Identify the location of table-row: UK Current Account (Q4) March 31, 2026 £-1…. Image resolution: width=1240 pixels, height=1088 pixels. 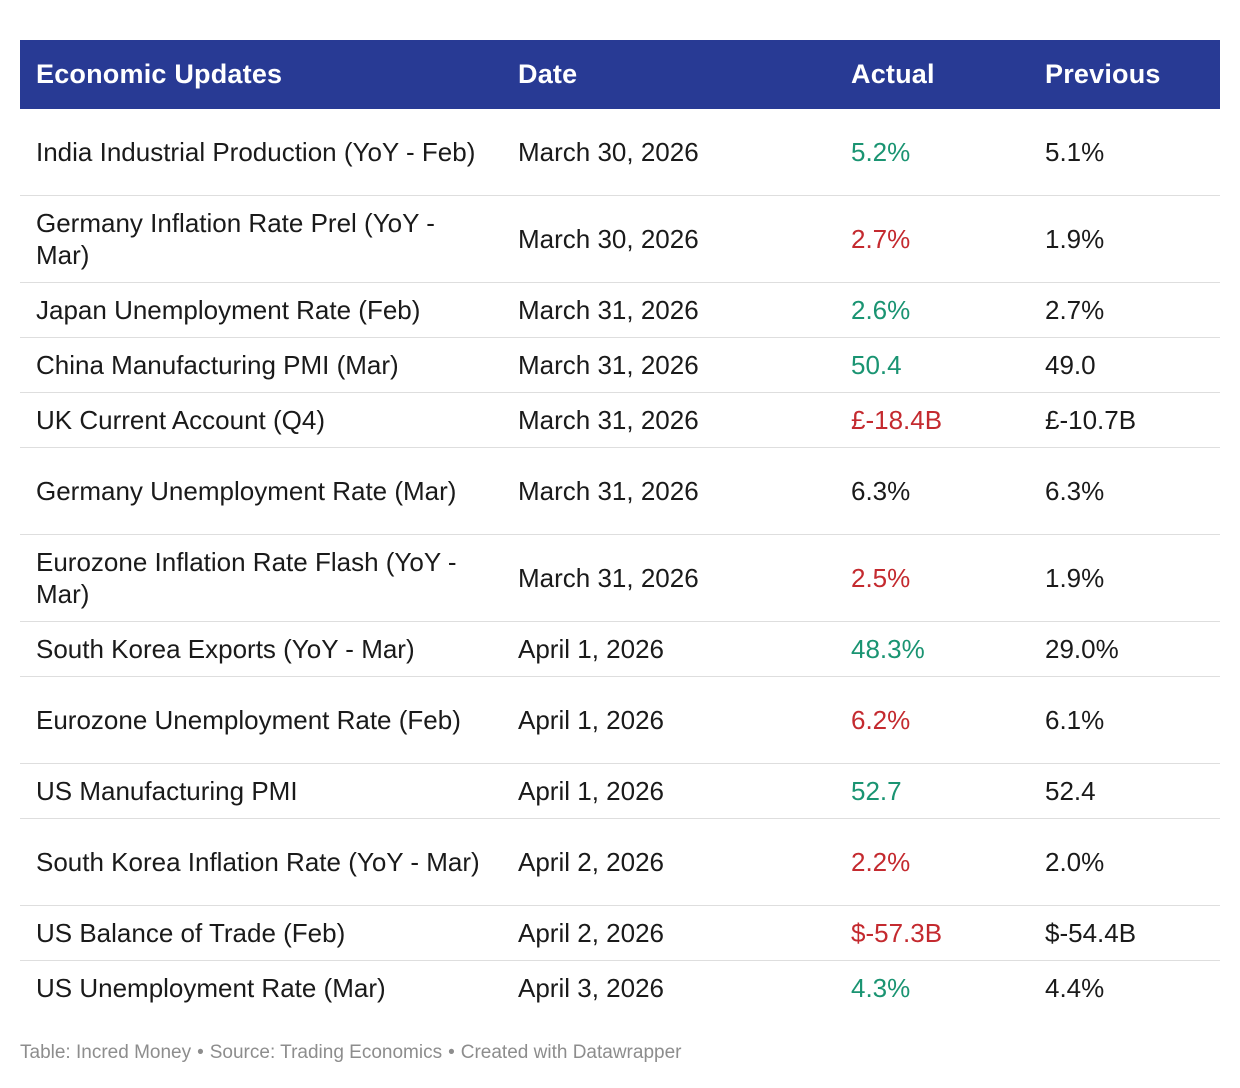
(620, 420).